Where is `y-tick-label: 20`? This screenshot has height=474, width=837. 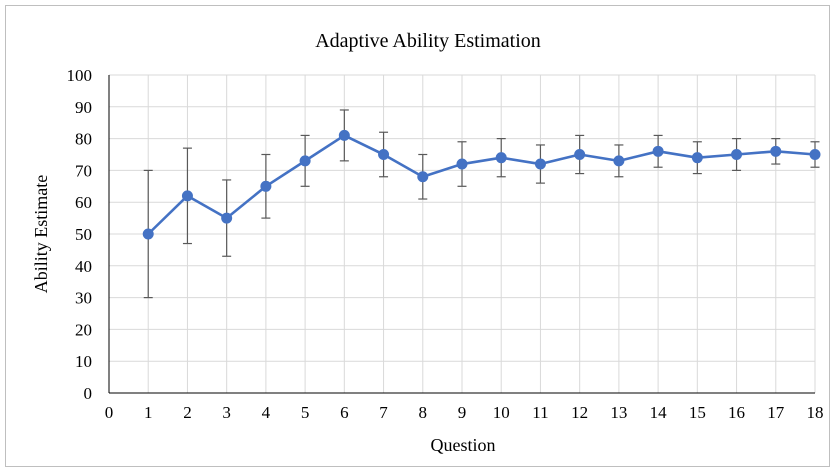
y-tick-label: 20 is located at coordinates (83, 329).